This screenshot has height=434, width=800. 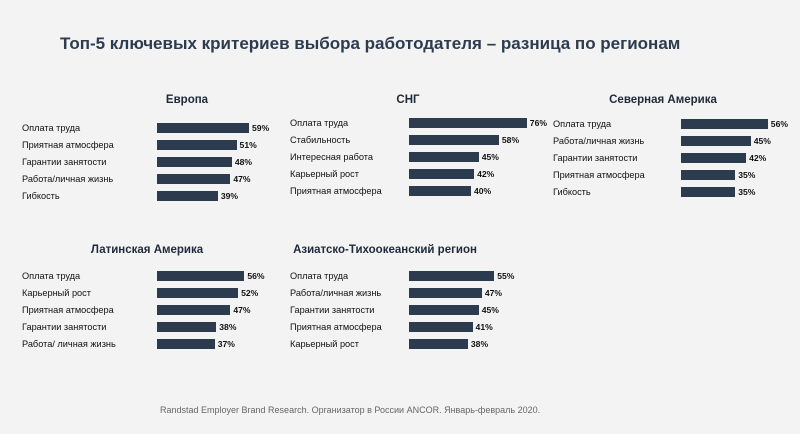 I want to click on bar-row: Карьерный рост 42%, so click(x=415, y=174).